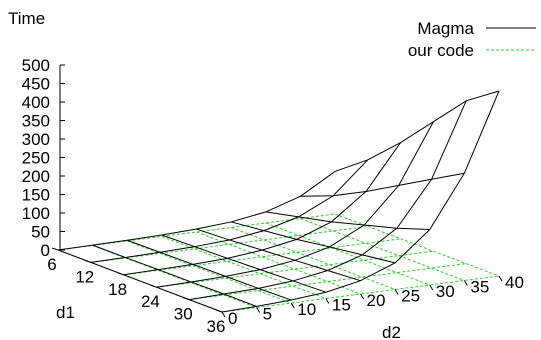  Describe the element at coordinates (36, 84) in the screenshot. I see `z-tick-label: 450` at that location.